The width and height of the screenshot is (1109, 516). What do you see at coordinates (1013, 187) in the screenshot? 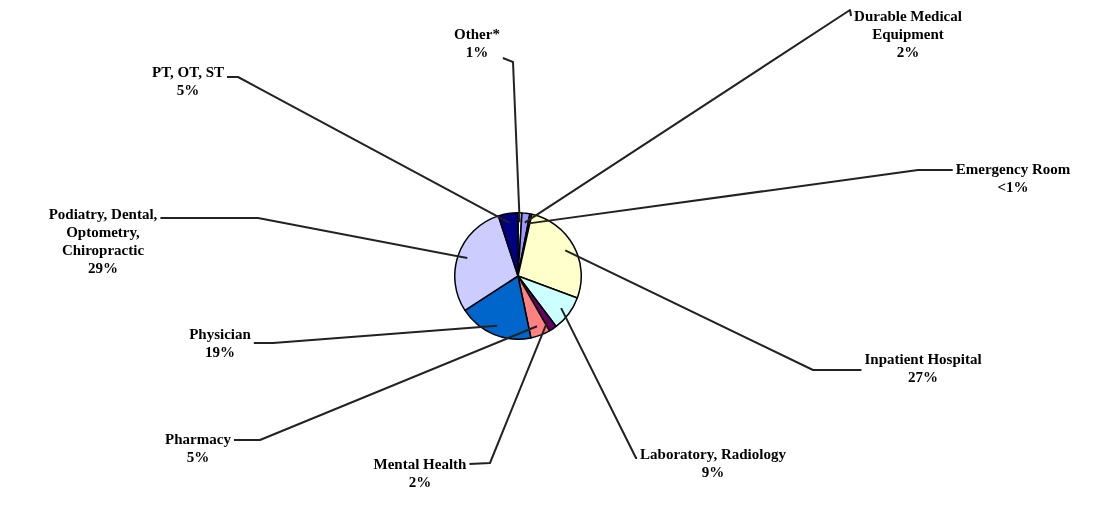
I see `data-label: <1%` at bounding box center [1013, 187].